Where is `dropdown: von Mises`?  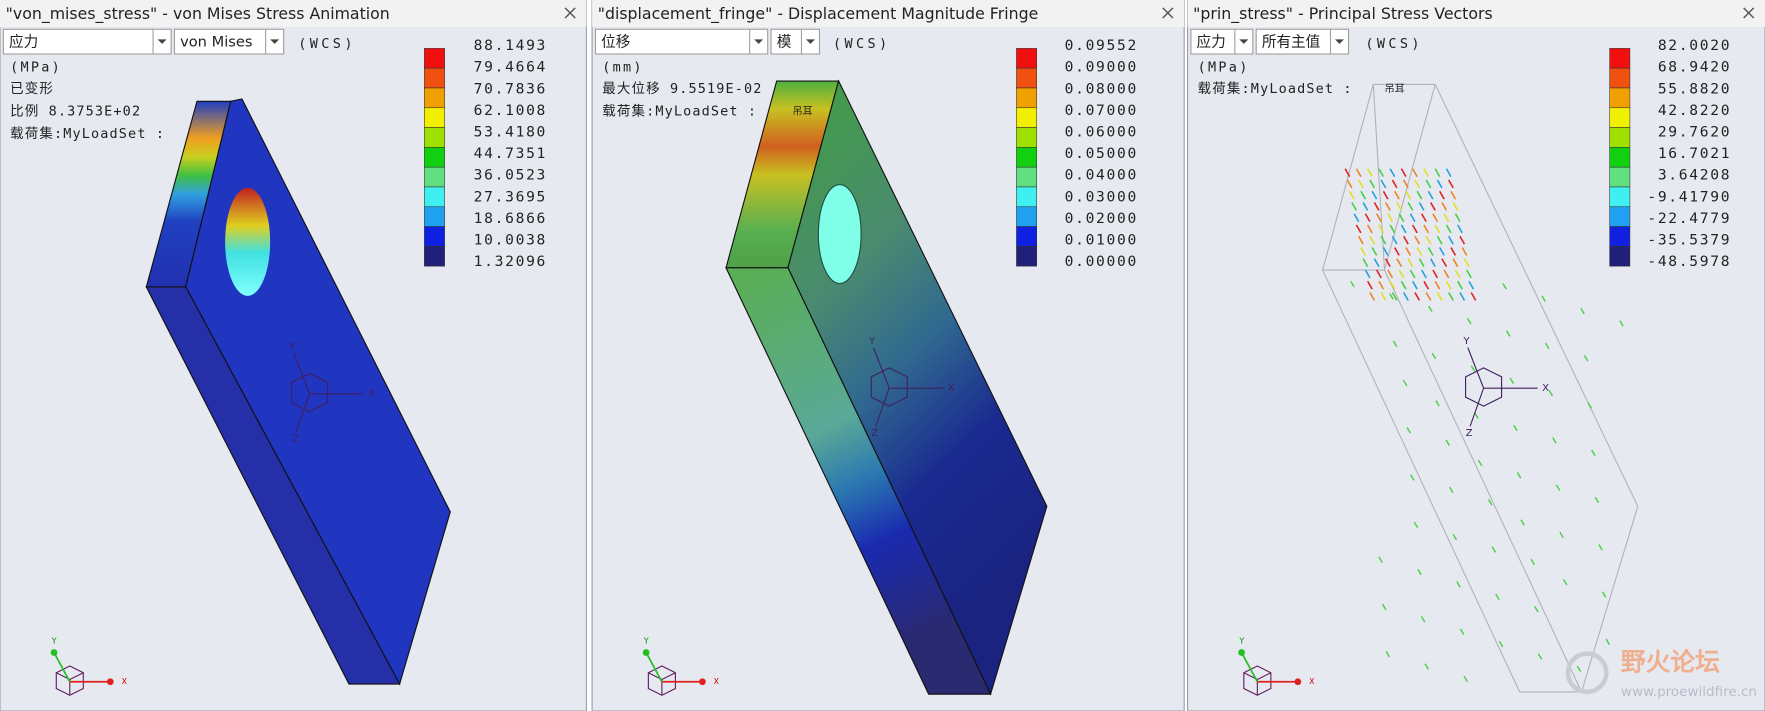 dropdown: von Mises is located at coordinates (229, 41).